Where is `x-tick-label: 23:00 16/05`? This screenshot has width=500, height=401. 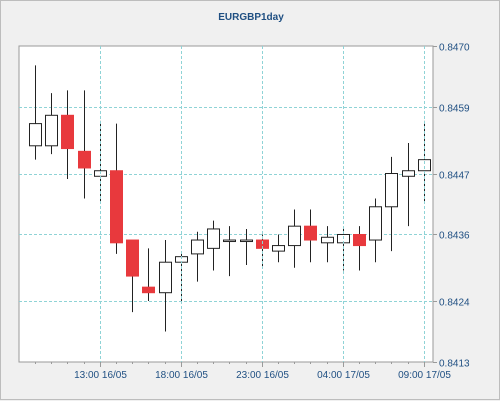 x-tick-label: 23:00 16/05 is located at coordinates (262, 375).